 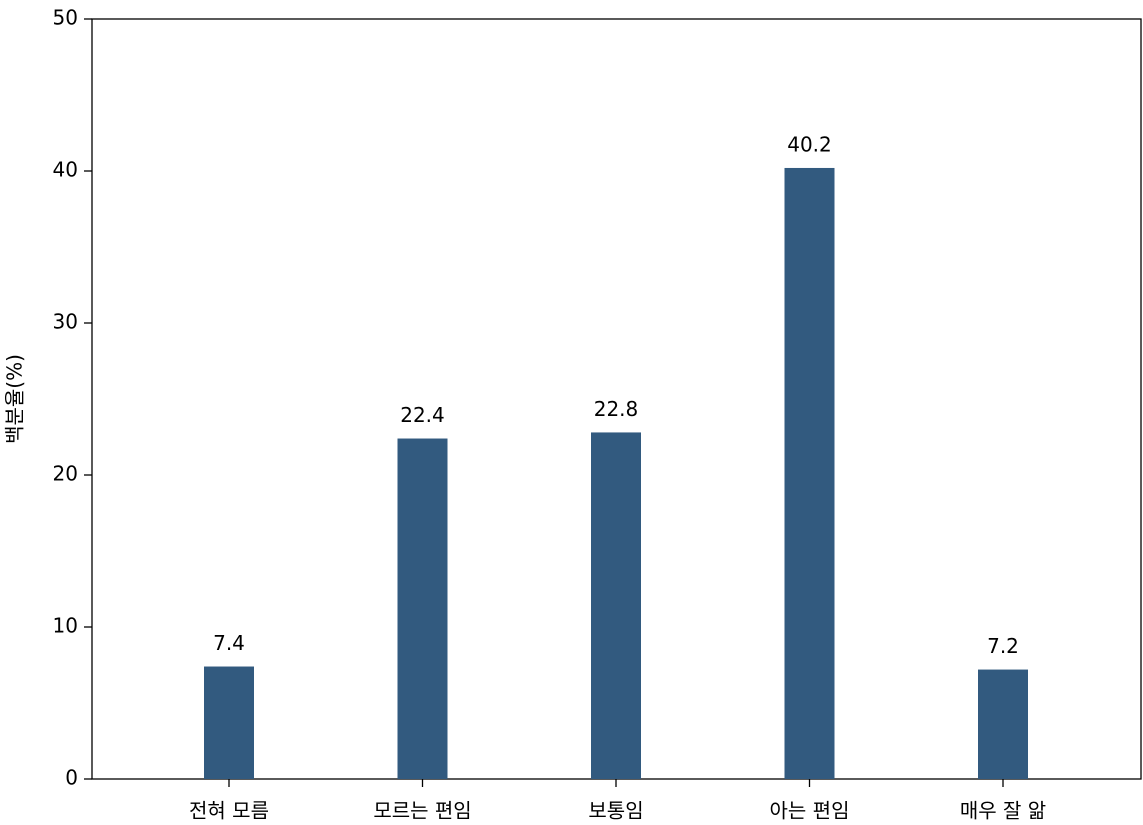 What do you see at coordinates (229, 643) in the screenshot?
I see `value-label: 7.4` at bounding box center [229, 643].